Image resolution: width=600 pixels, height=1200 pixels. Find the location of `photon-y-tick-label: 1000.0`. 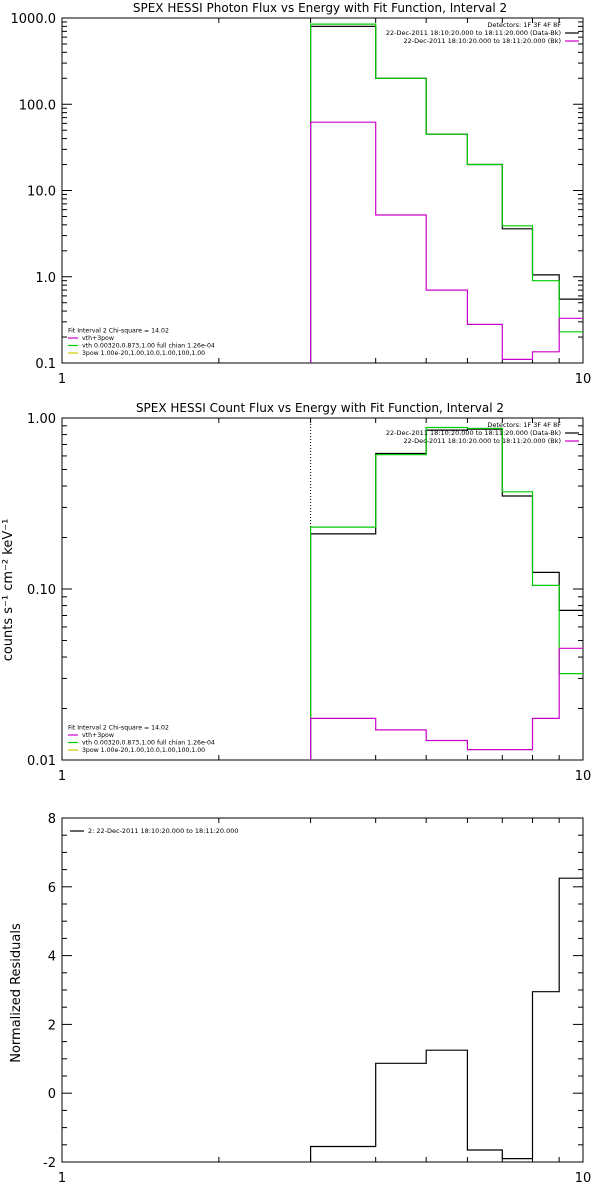

photon-y-tick-label: 1000.0 is located at coordinates (34, 19).